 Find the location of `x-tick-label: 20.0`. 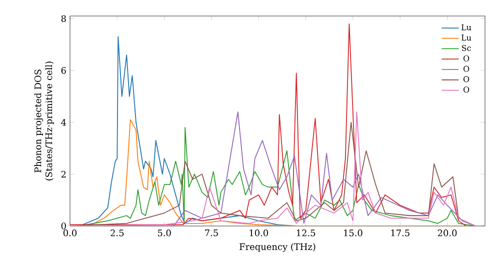

x-tick-label: 20.0 is located at coordinates (447, 233).